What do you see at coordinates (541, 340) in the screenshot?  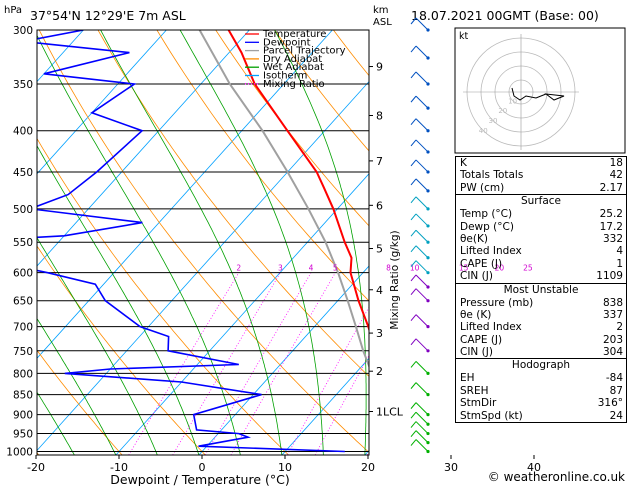 I see `mu-index-row: CAPE (J) 203` at bounding box center [541, 340].